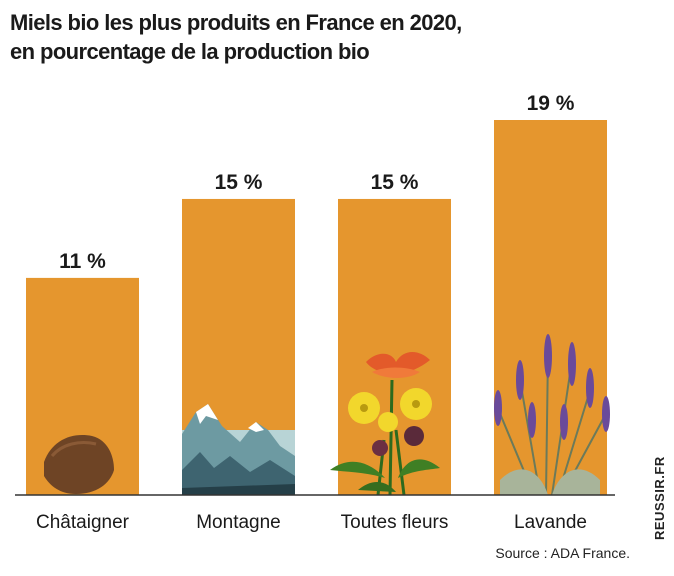 The height and width of the screenshot is (576, 674). I want to click on category-label-4: Lavande, so click(550, 522).